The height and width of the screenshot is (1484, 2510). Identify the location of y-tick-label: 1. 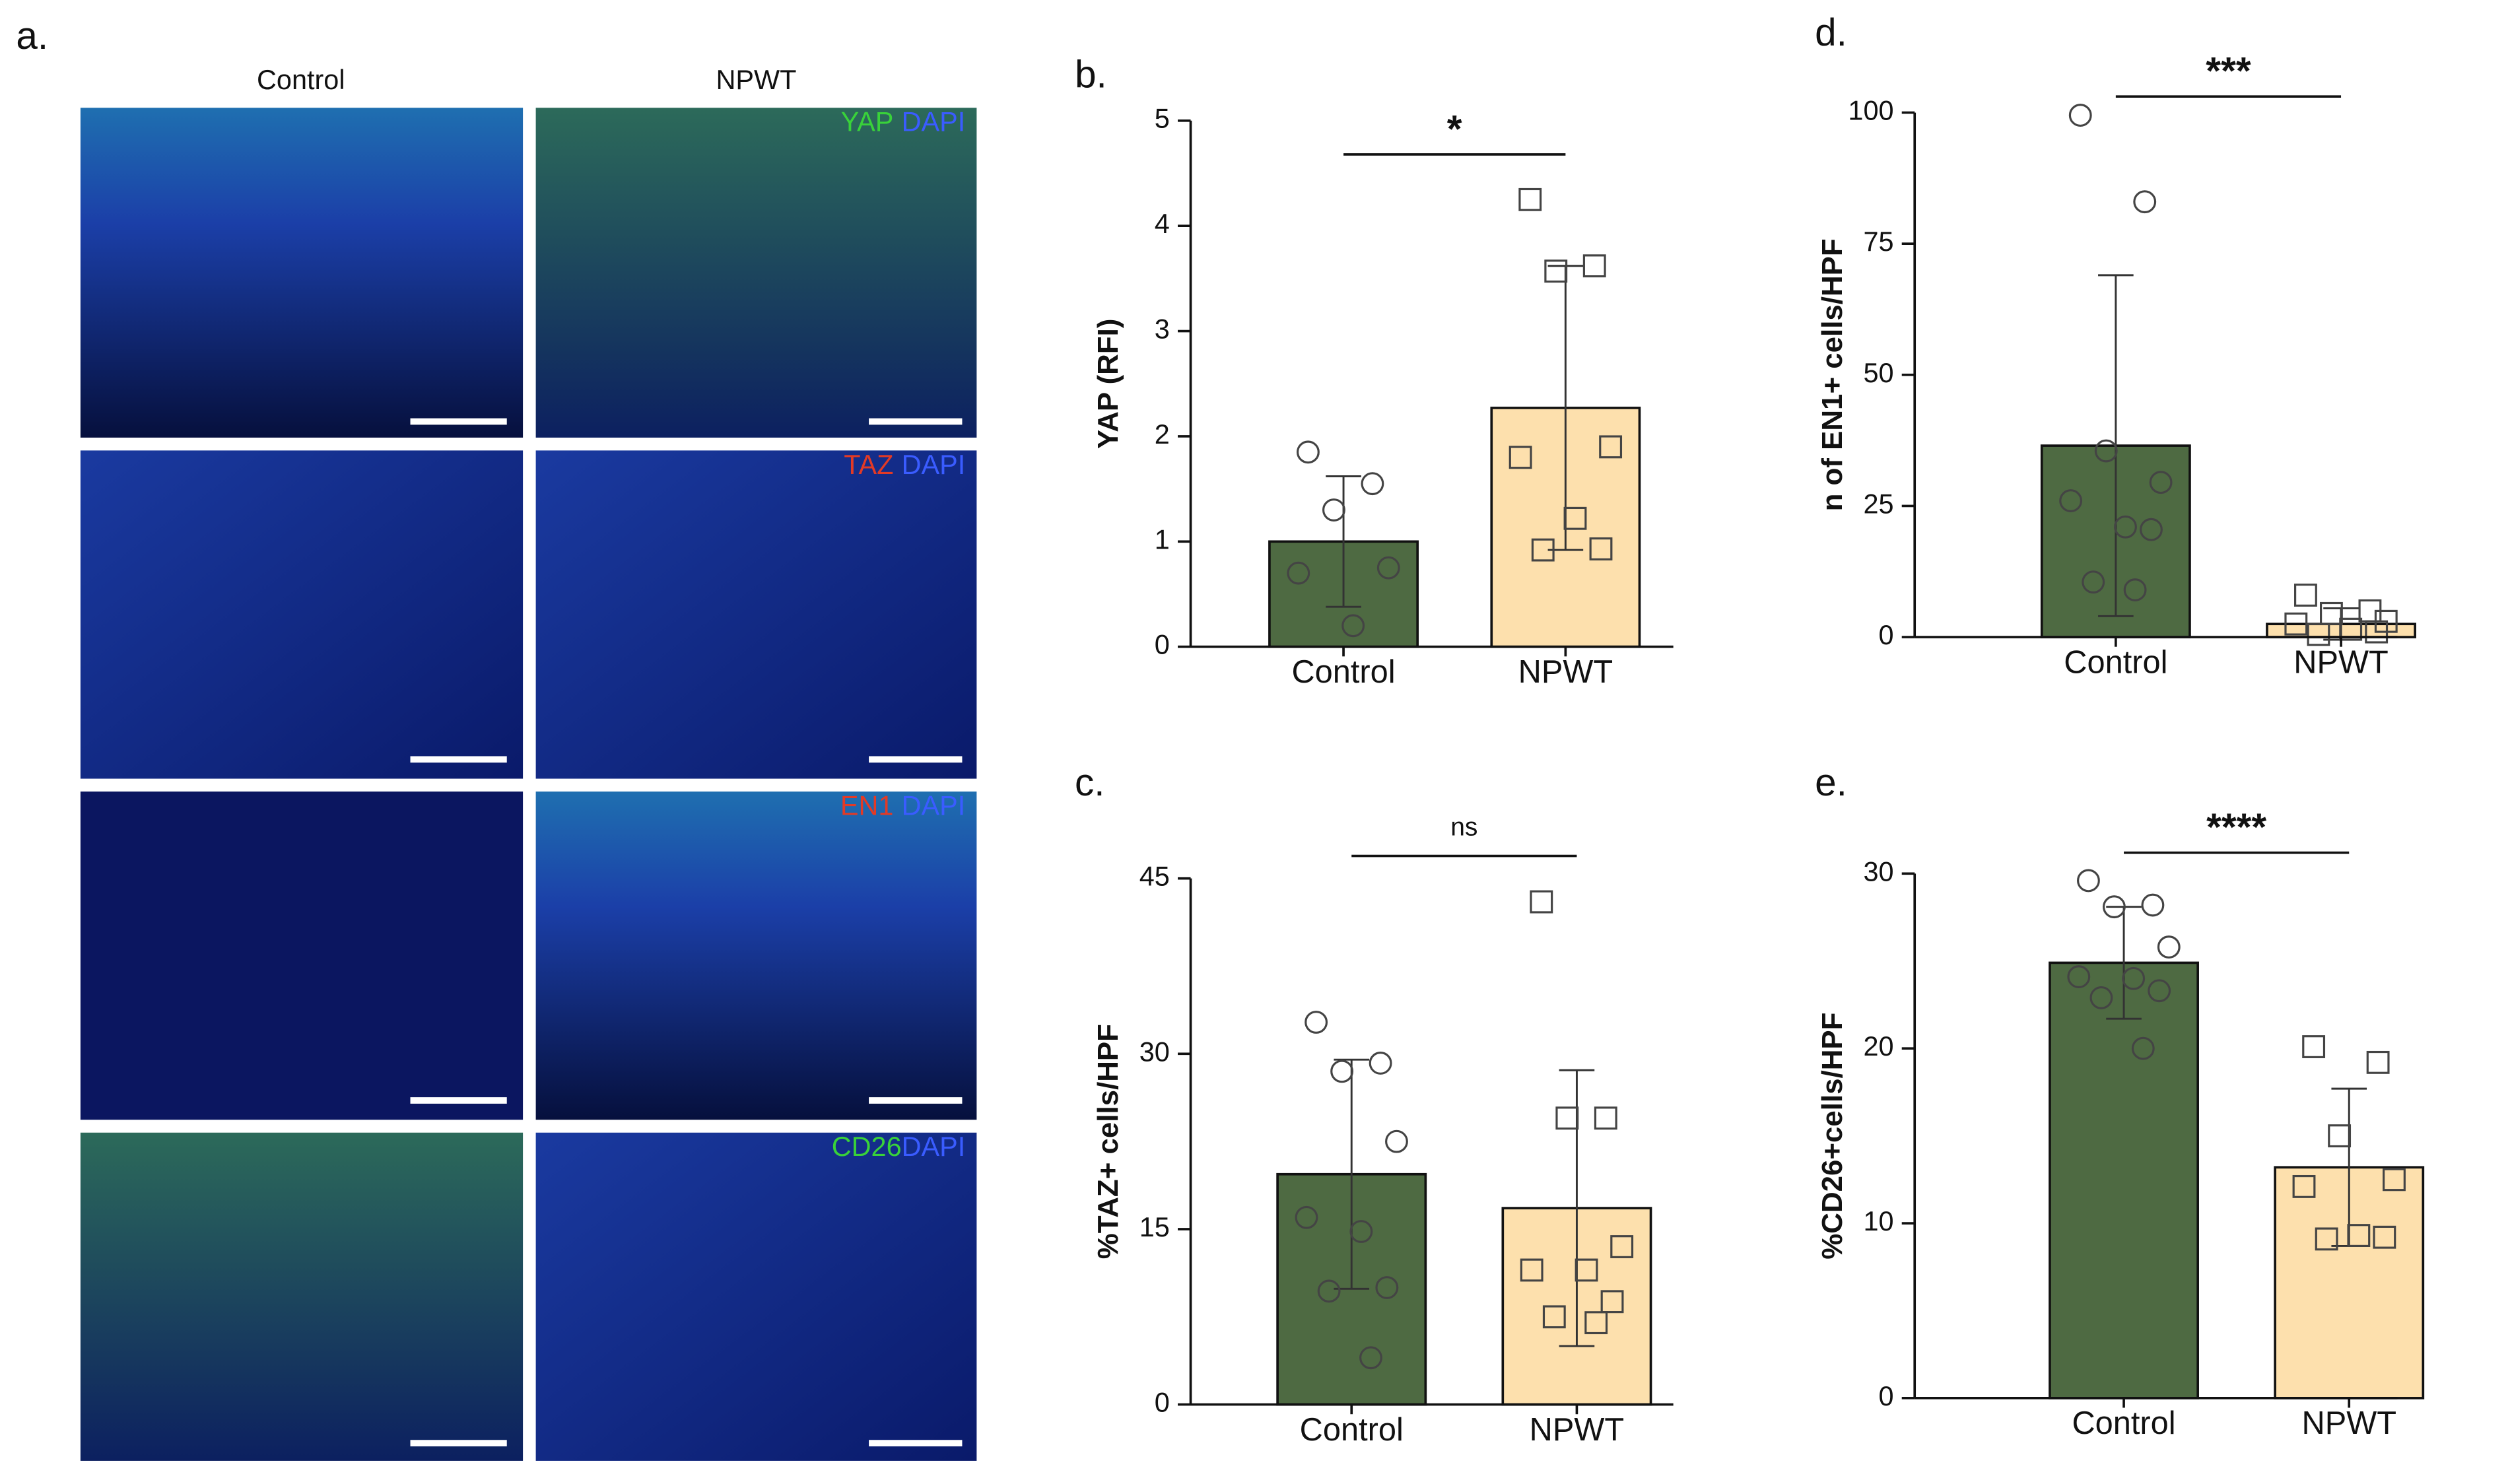
(1162, 539).